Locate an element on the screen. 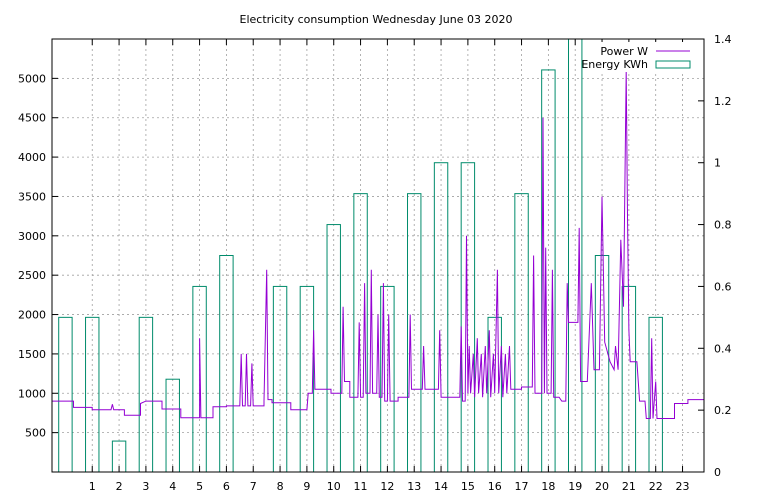  y-left-tick-label: 5000 is located at coordinates (32, 78).